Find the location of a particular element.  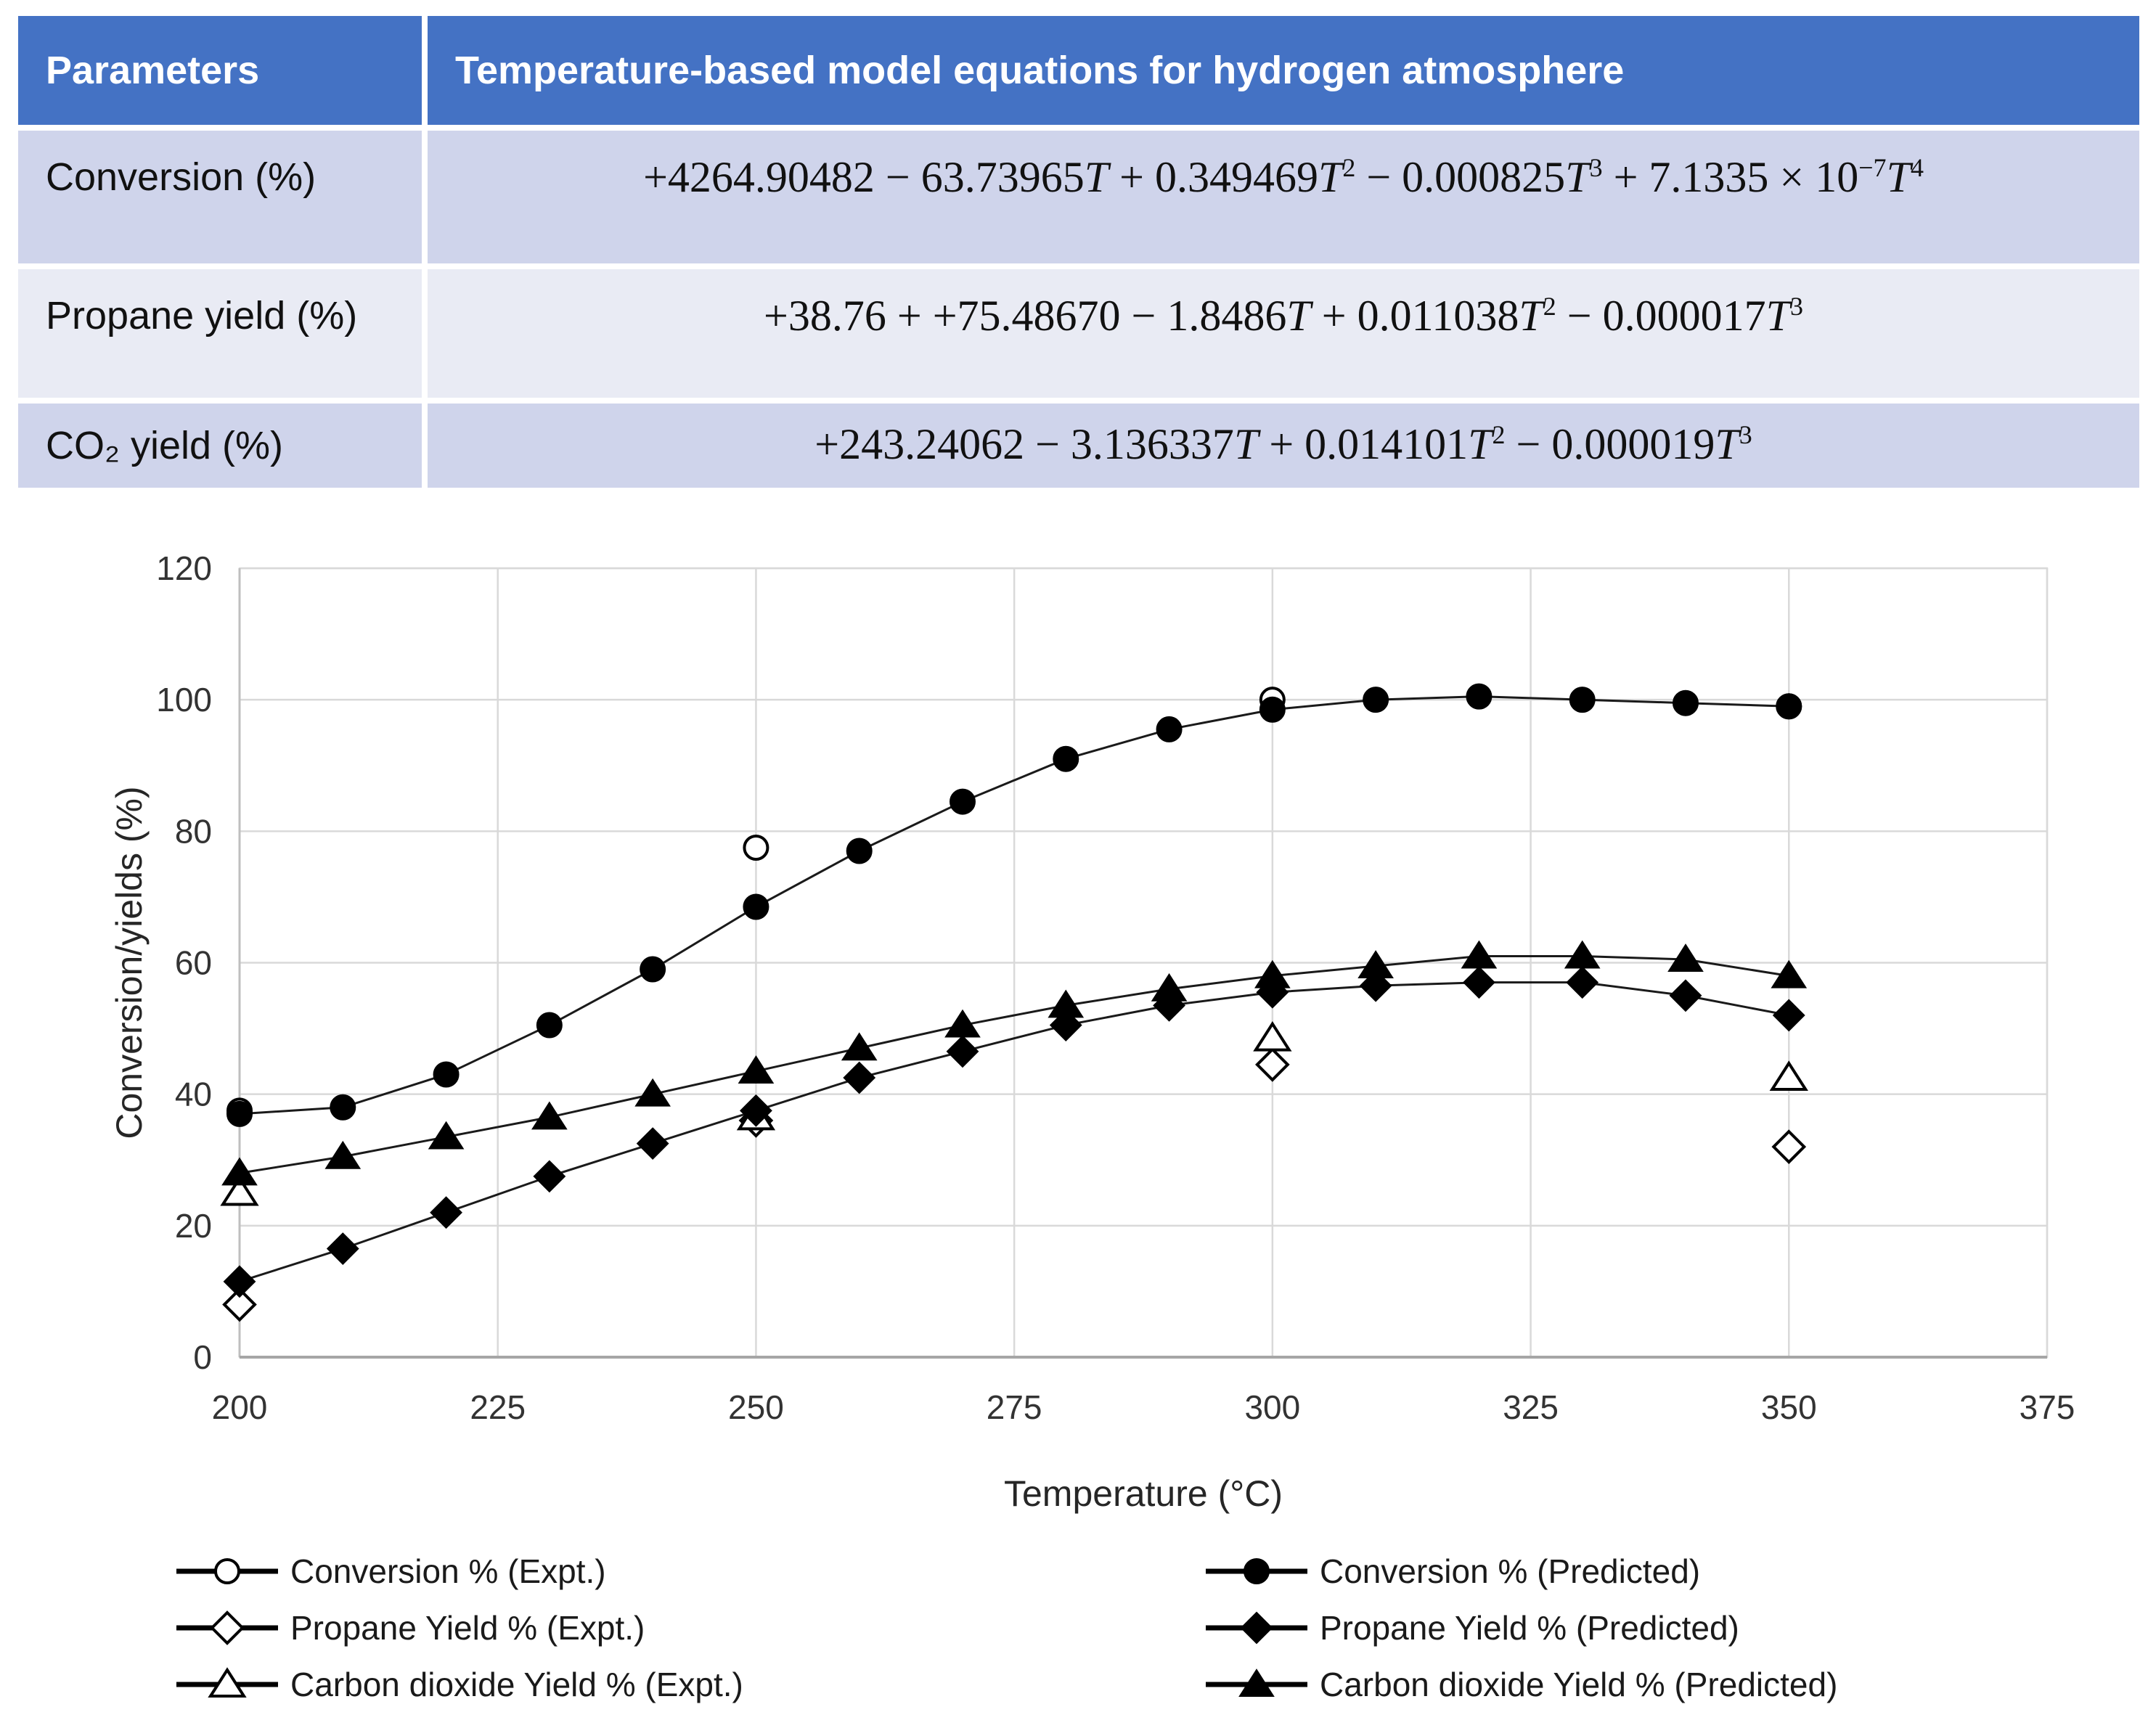

legend-label: Conversion % (Predicted) is located at coordinates (1510, 1571).